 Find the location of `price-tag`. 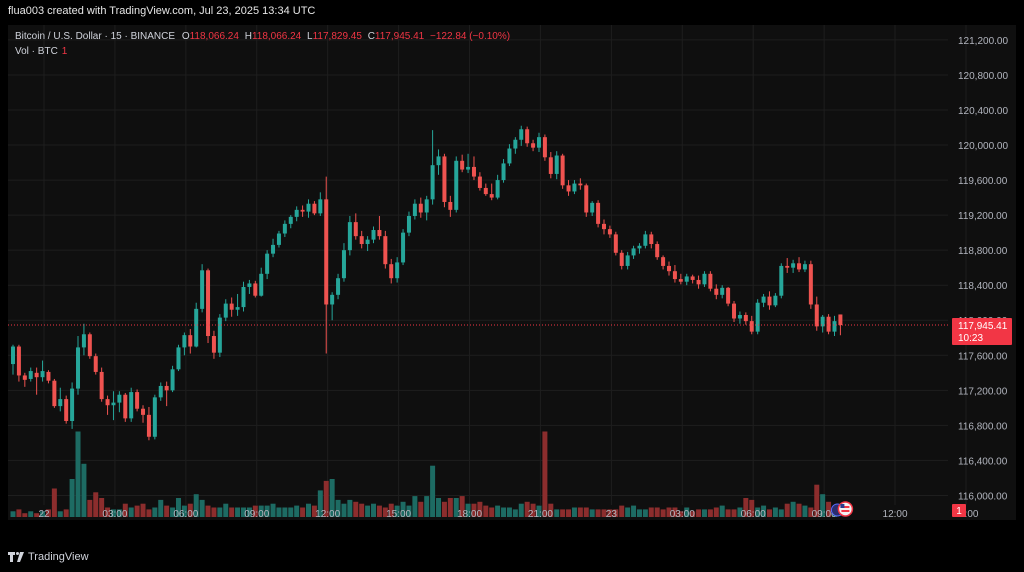

price-tag is located at coordinates (982, 332).